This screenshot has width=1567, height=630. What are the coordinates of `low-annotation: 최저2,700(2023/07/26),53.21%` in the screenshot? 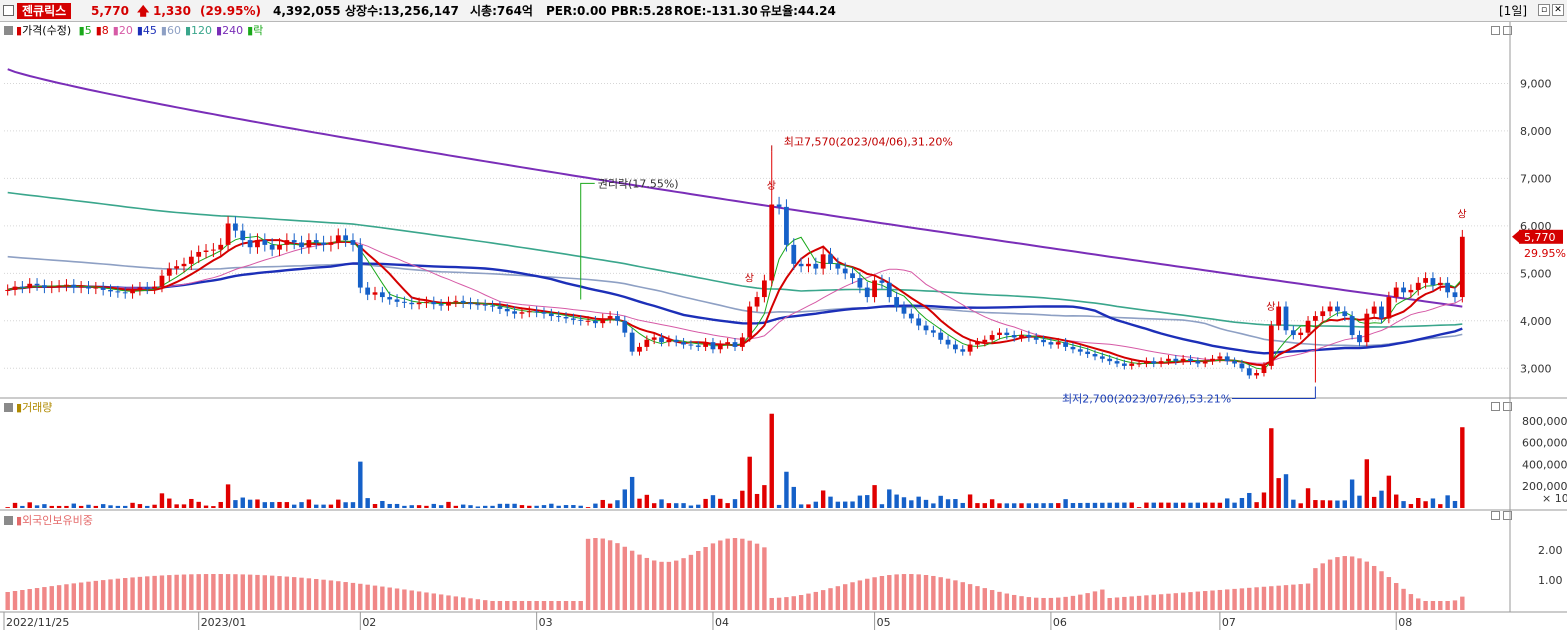 It's located at (1146, 399).